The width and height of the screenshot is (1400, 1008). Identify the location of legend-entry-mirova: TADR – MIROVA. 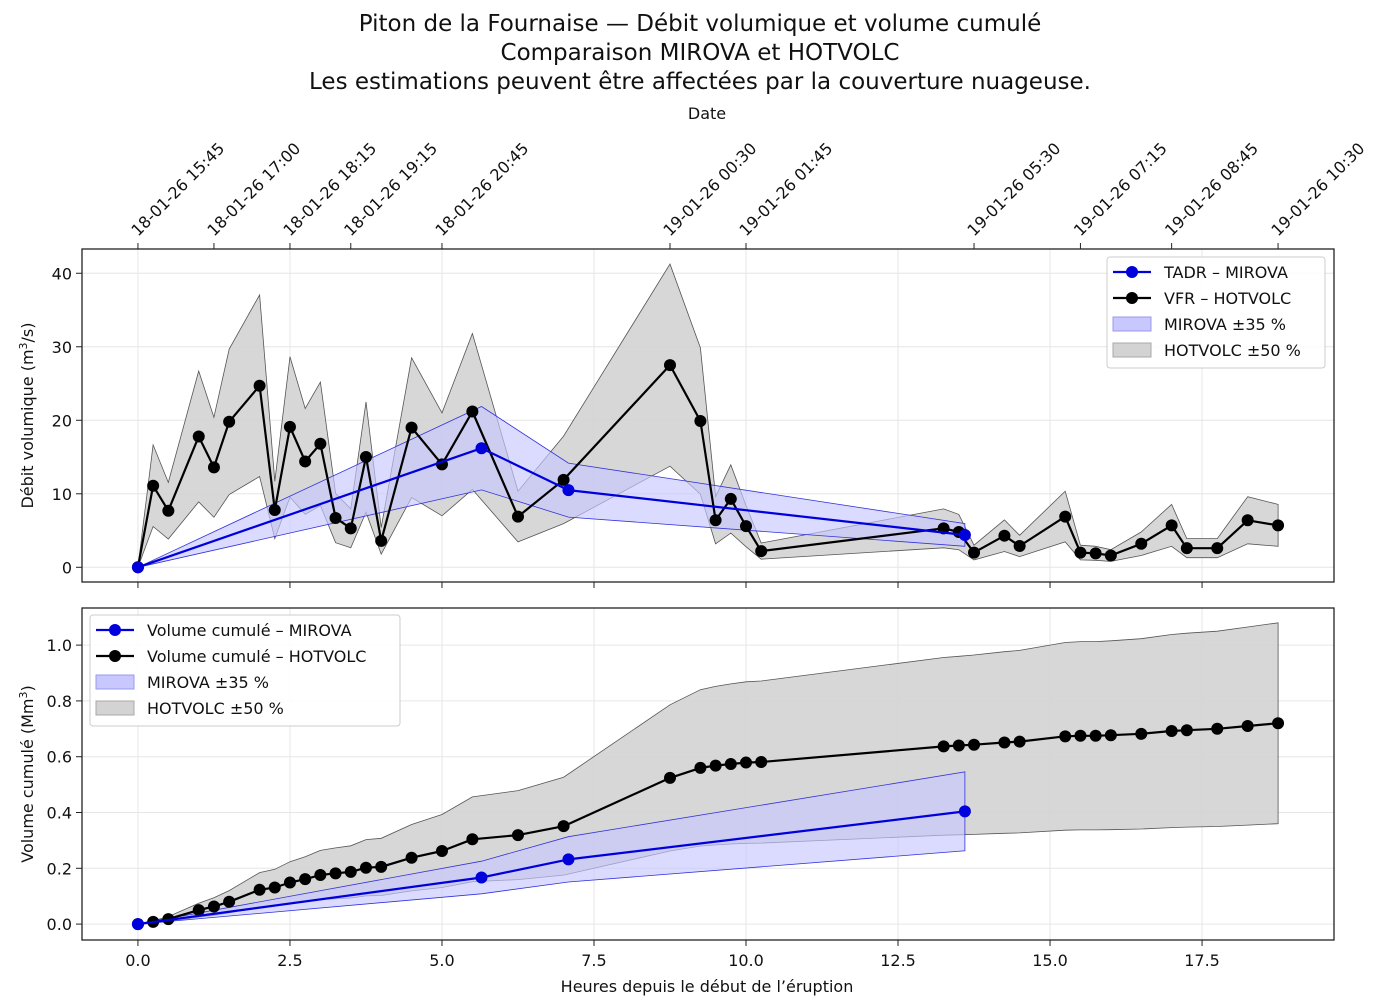
(1200, 272).